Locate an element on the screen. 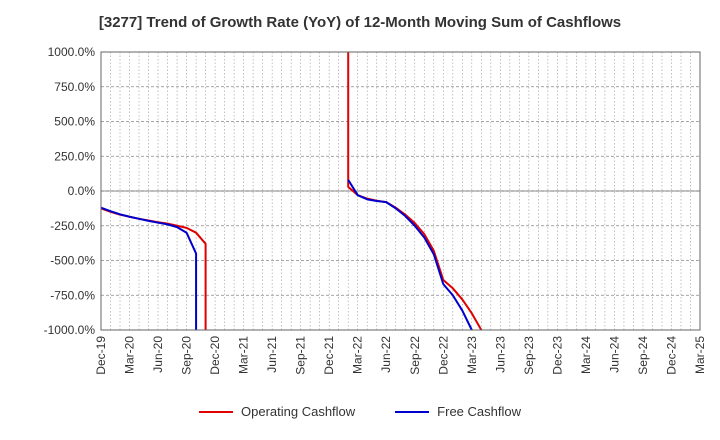  legend-swatch-free is located at coordinates (412, 411).